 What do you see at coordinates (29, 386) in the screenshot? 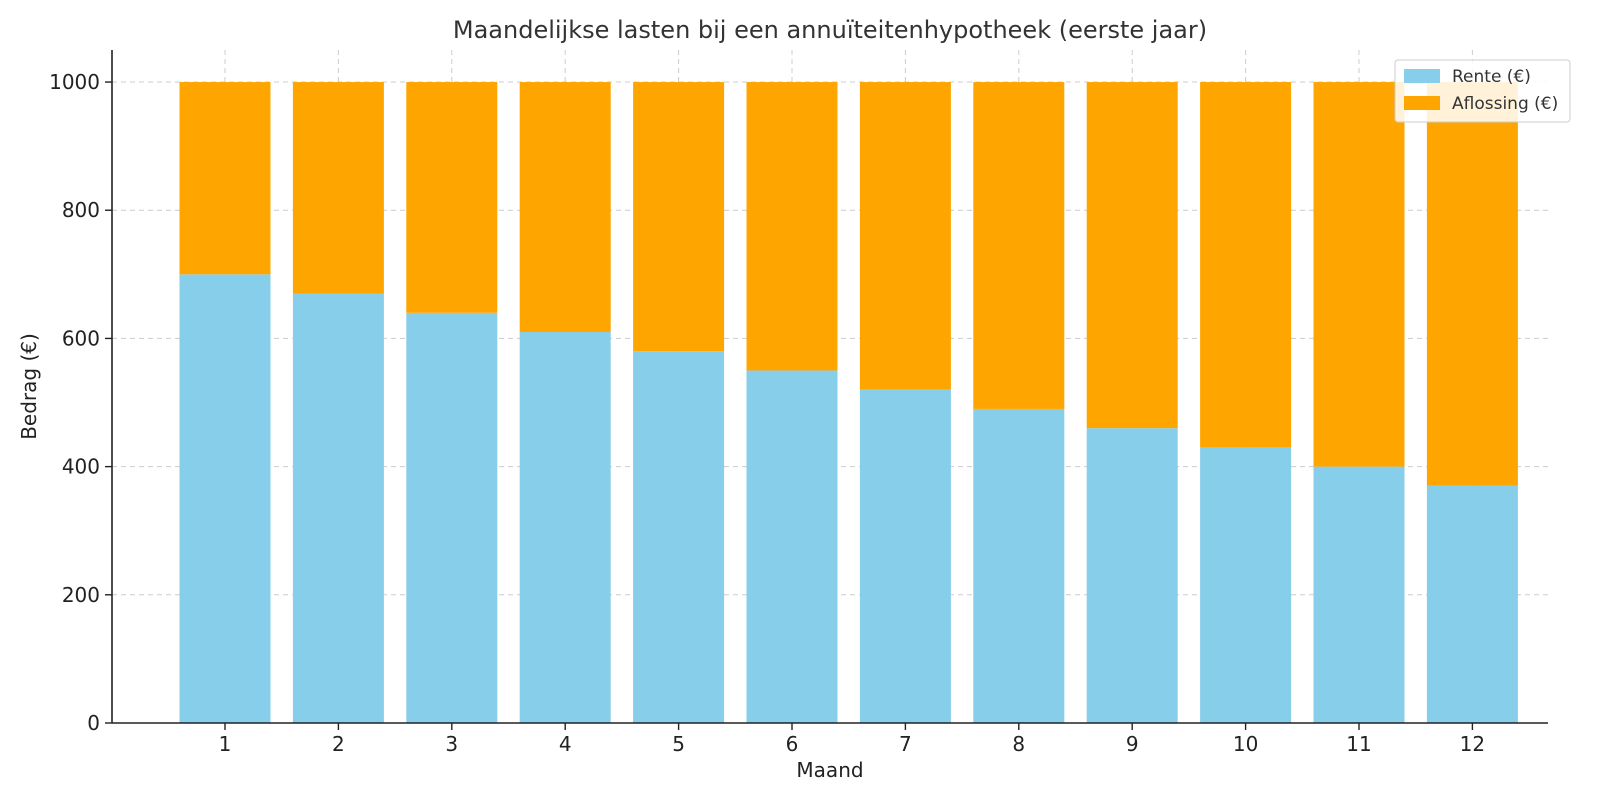
I see `y-axis-label: Bedrag (€)` at bounding box center [29, 386].